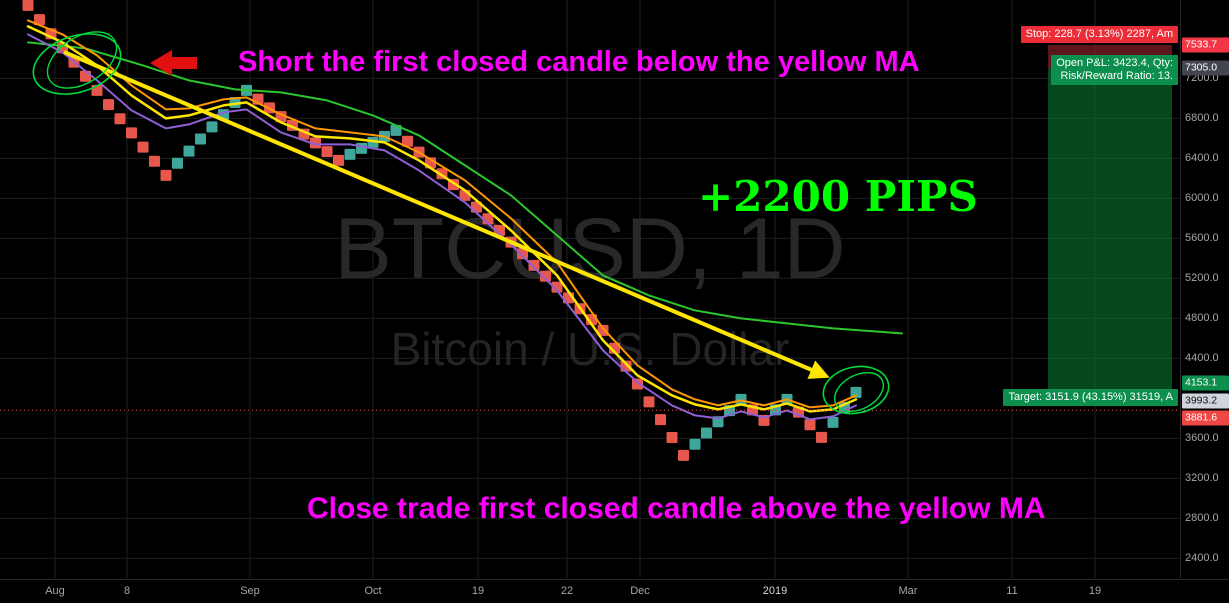 The width and height of the screenshot is (1229, 603). I want to click on time-tick-label: Dec, so click(640, 591).